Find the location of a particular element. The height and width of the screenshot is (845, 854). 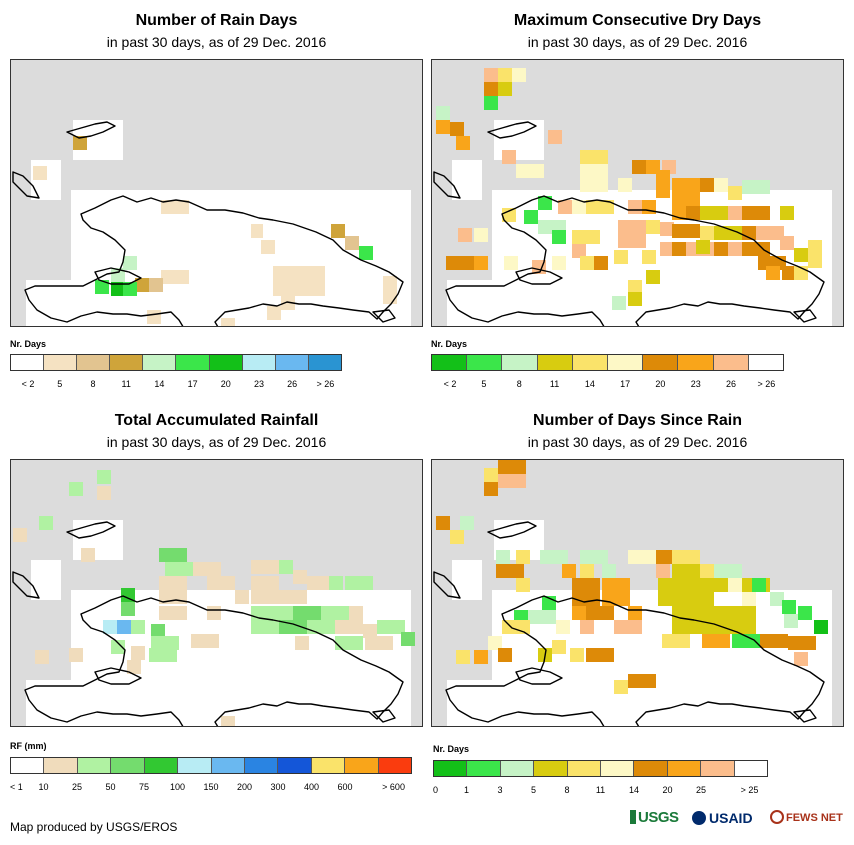

northern-island-outline is located at coordinates (91, 130).